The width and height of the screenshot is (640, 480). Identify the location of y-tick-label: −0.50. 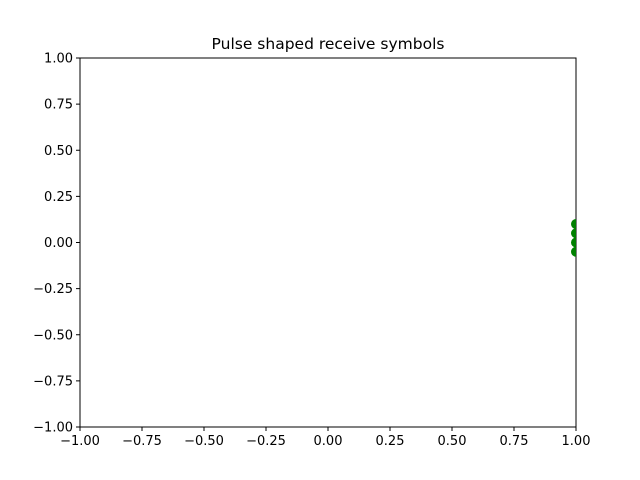
(53, 335).